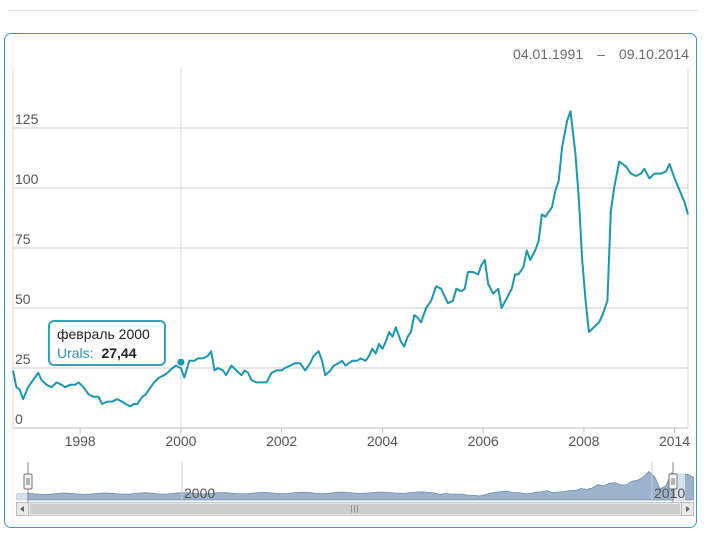 The width and height of the screenshot is (706, 535). What do you see at coordinates (22, 482) in the screenshot?
I see `navigator-mask-left` at bounding box center [22, 482].